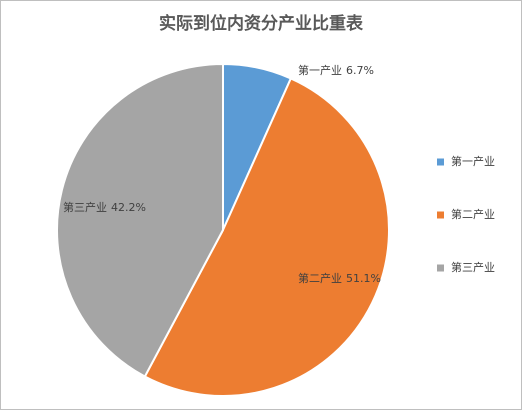 The width and height of the screenshot is (522, 410). Describe the element at coordinates (85, 207) in the screenshot. I see `data-label-category: 第三产业` at that location.